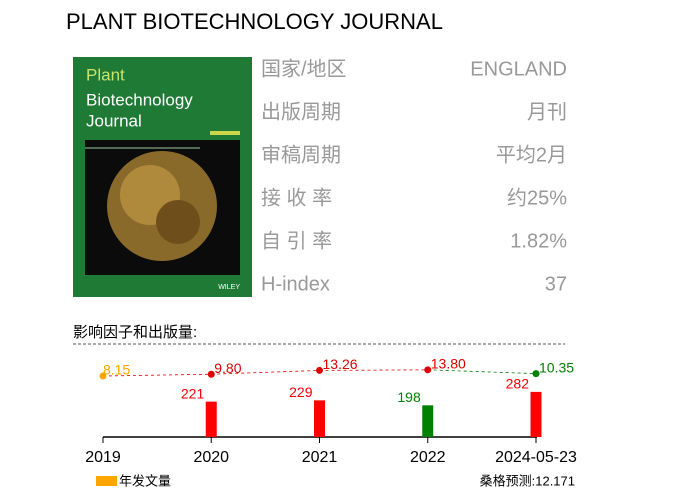 This screenshot has width=679, height=501. Describe the element at coordinates (145, 480) in the screenshot. I see `legend-label: 年发文量` at that location.